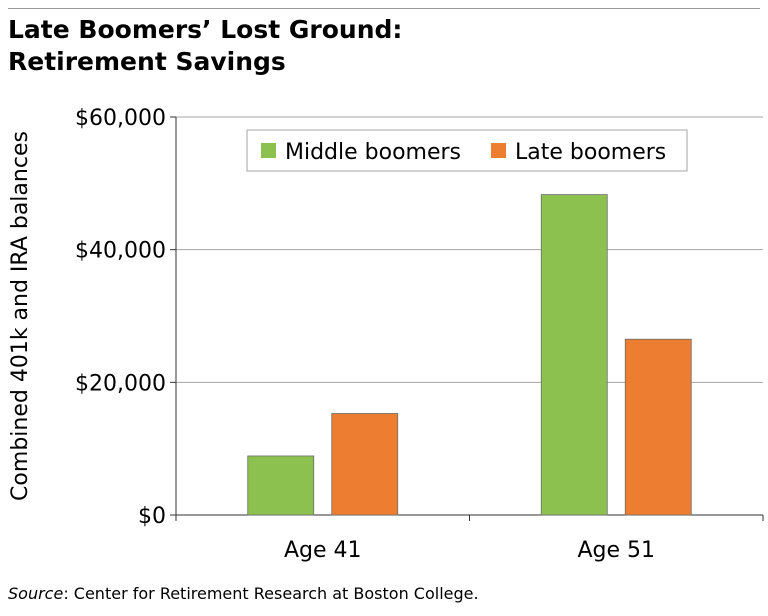  What do you see at coordinates (616, 550) in the screenshot?
I see `x-tick-label: Age 51` at bounding box center [616, 550].